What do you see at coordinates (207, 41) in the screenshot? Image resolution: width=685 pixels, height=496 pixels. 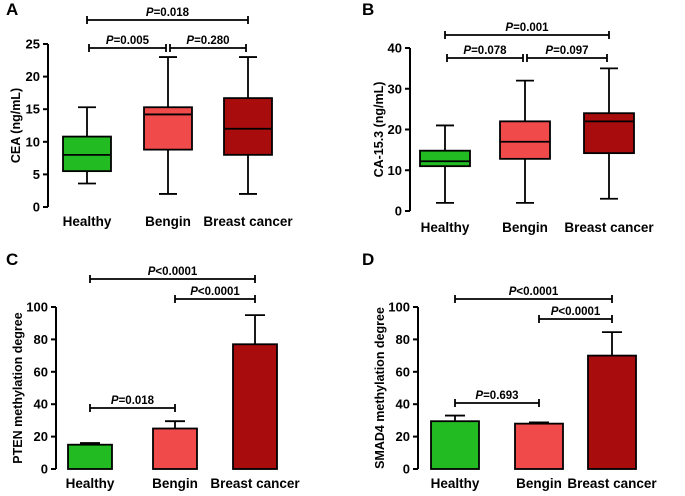 I see `sig-label: P=0.280` at bounding box center [207, 41].